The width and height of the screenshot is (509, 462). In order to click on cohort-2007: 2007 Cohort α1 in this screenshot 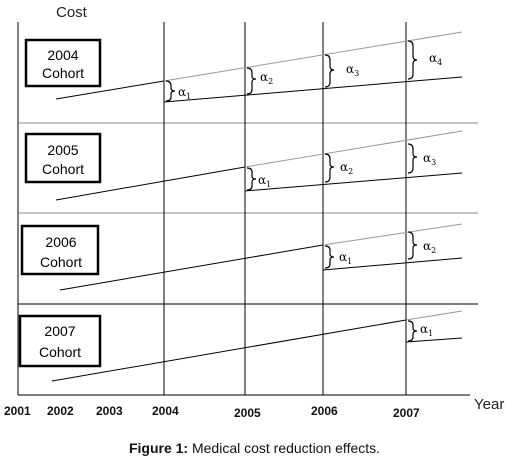, I will do `click(240, 346)`.